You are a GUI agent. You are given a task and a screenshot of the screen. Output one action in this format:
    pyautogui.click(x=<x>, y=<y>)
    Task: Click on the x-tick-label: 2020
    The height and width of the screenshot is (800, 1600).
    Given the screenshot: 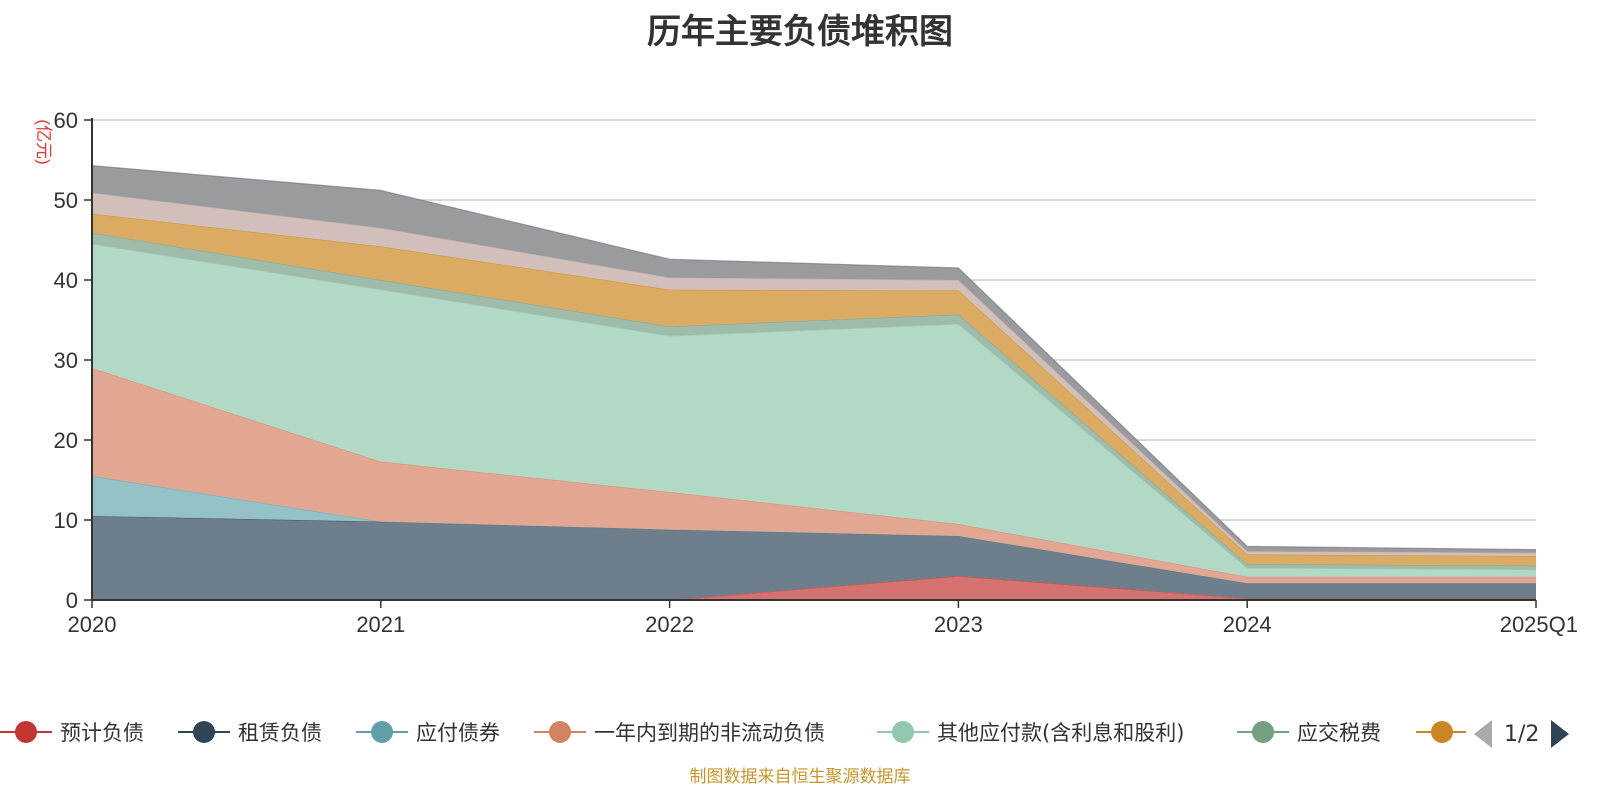 What is the action you would take?
    pyautogui.click(x=92, y=624)
    